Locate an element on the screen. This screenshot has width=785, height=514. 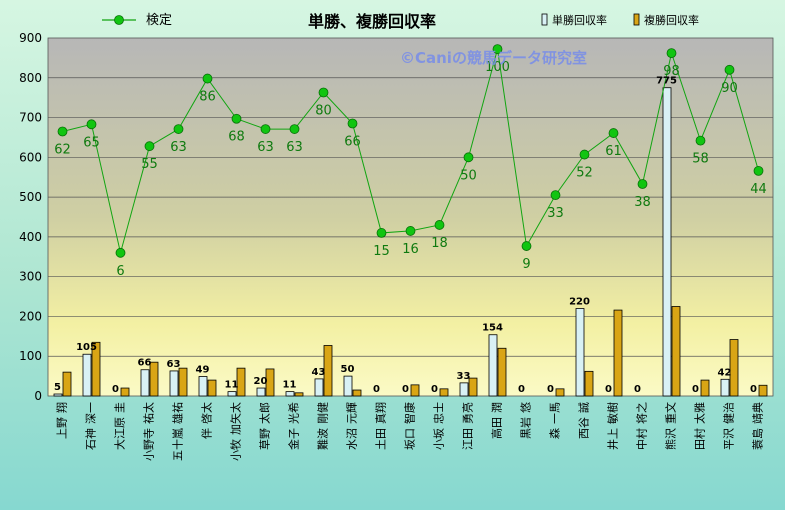
x-category-label: 黒岩悠 is located at coordinates (526, 420).